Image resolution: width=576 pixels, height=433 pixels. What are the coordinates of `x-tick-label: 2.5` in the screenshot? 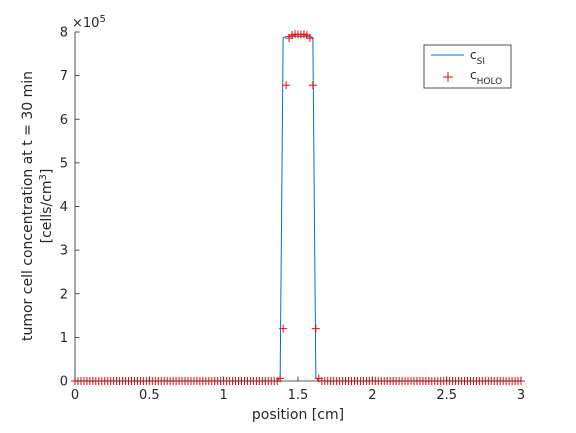 It's located at (446, 395).